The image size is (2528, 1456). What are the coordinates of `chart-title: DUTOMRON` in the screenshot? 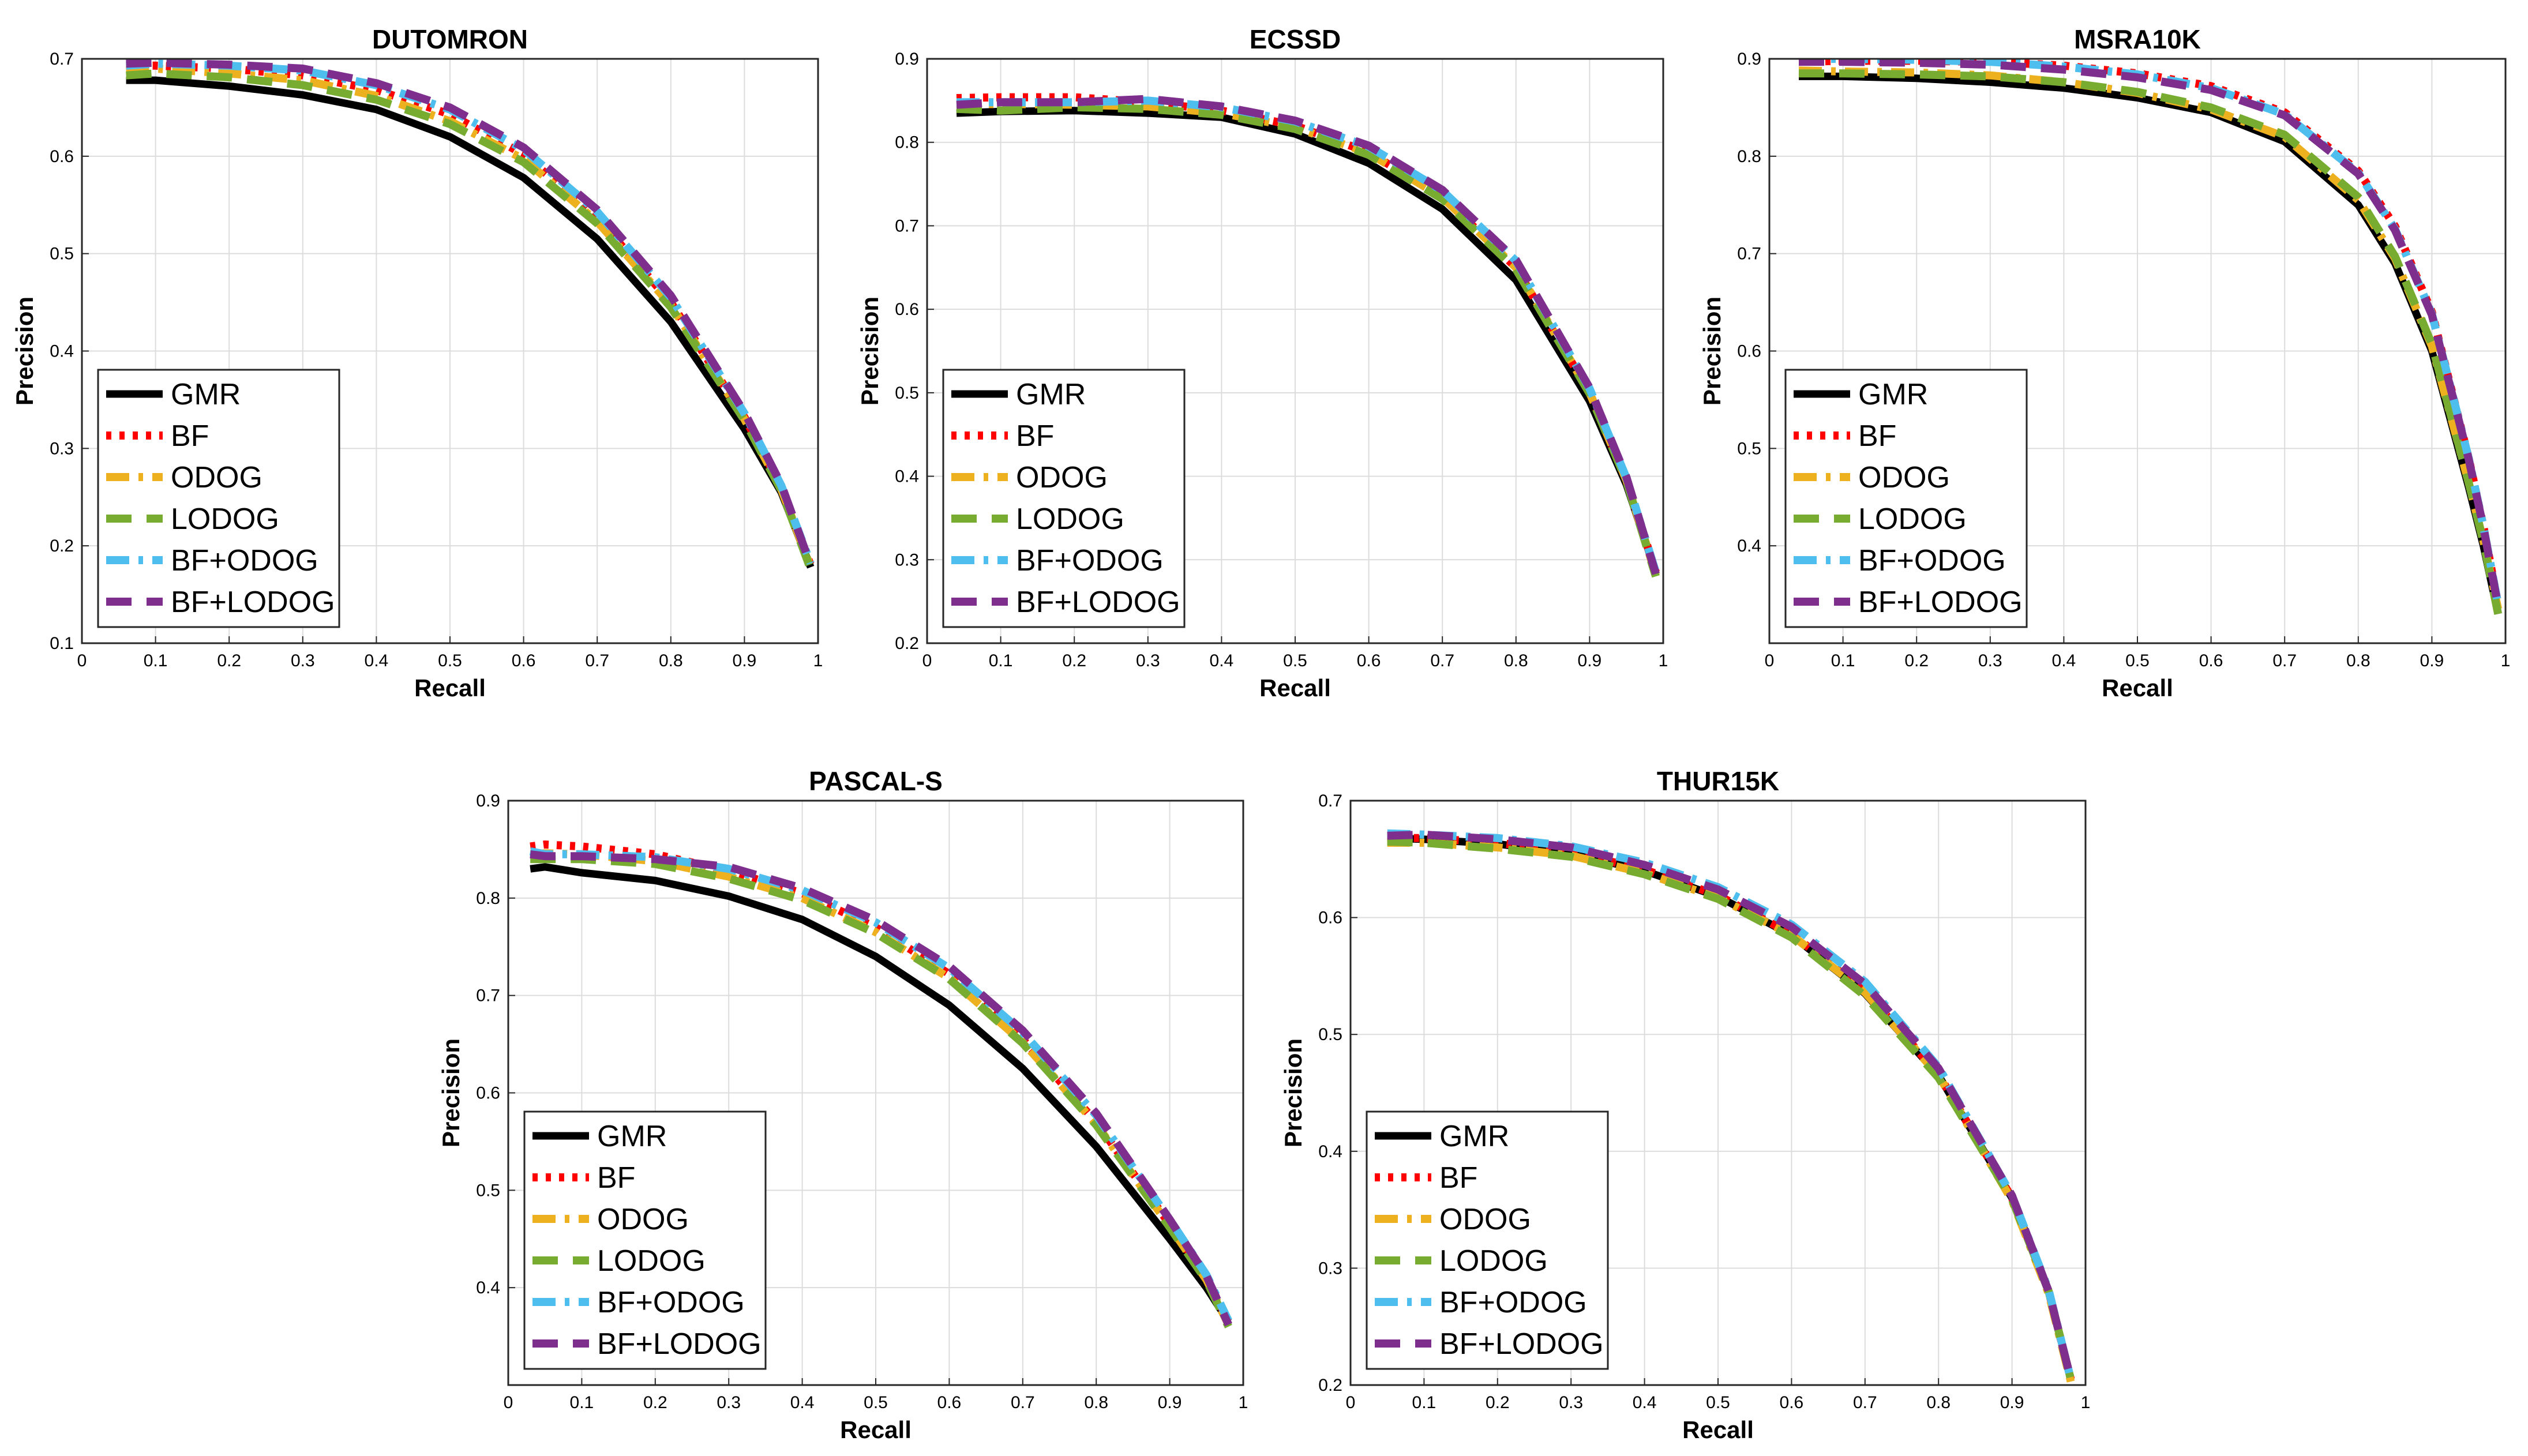 It's located at (450, 39).